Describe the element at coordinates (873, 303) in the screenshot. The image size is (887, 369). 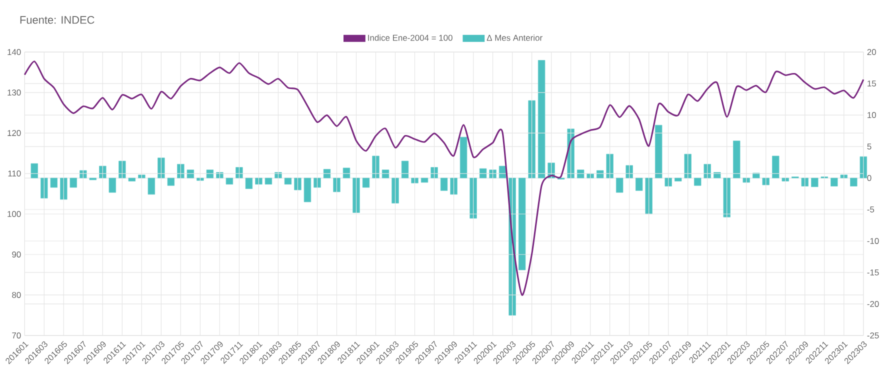
I see `y2-tick-label: -20` at that location.